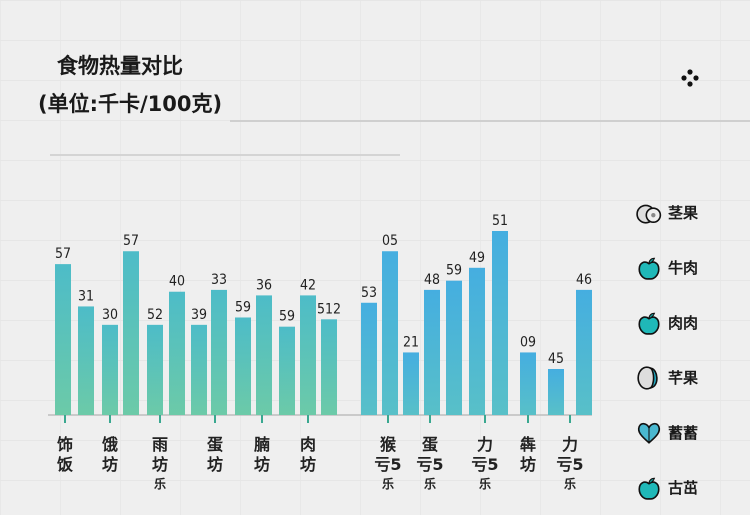 Image resolution: width=750 pixels, height=515 pixels. What do you see at coordinates (528, 342) in the screenshot?
I see `data-label: 09` at bounding box center [528, 342].